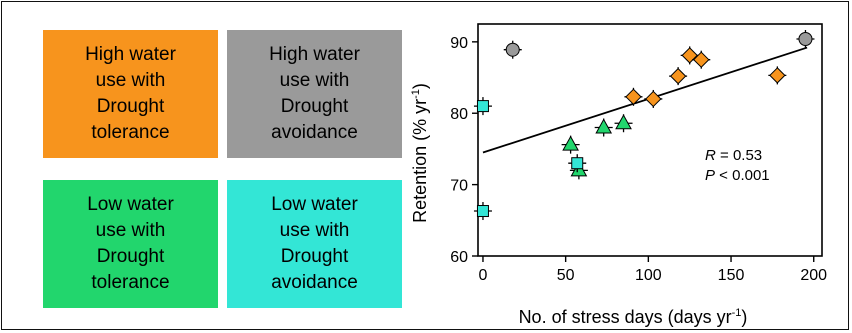 The height and width of the screenshot is (333, 852). I want to click on p-annotation: P < 0.001, so click(737, 175).